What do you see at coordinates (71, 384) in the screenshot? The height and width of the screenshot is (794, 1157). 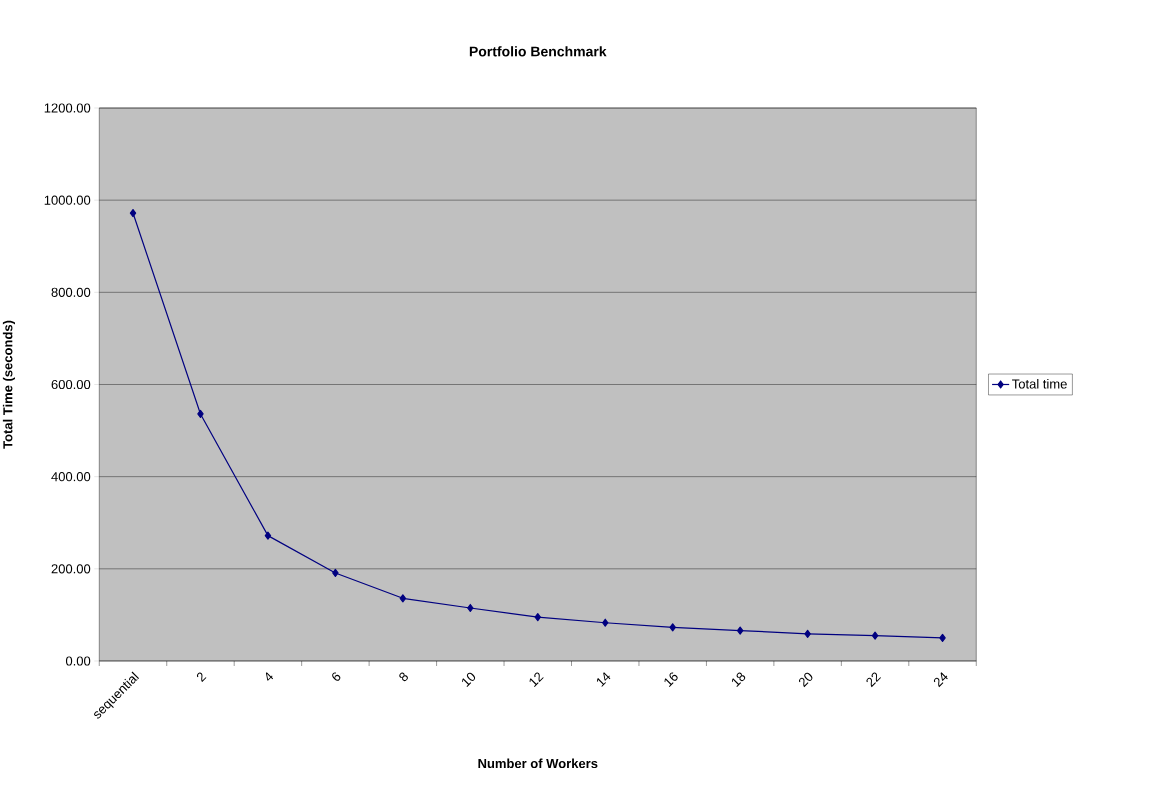 I see `y-tick-label: 600.00` at bounding box center [71, 384].